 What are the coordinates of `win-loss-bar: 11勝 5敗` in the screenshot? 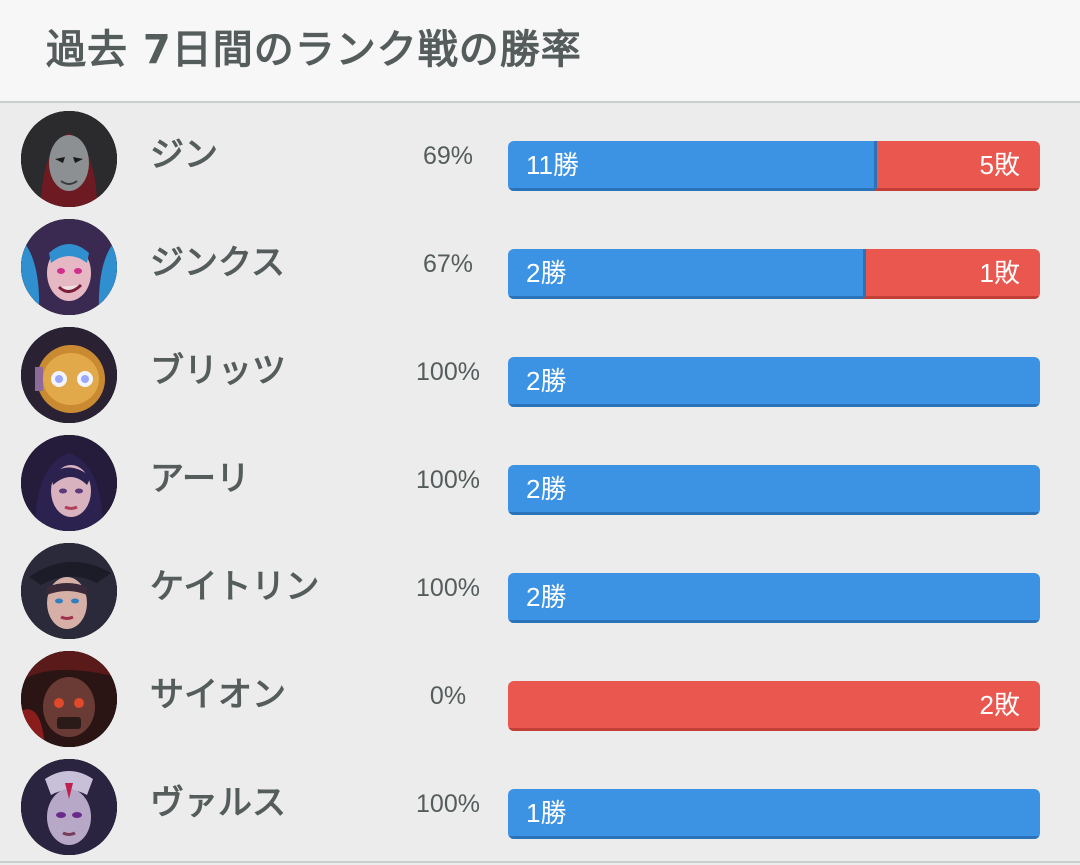 It's located at (774, 166).